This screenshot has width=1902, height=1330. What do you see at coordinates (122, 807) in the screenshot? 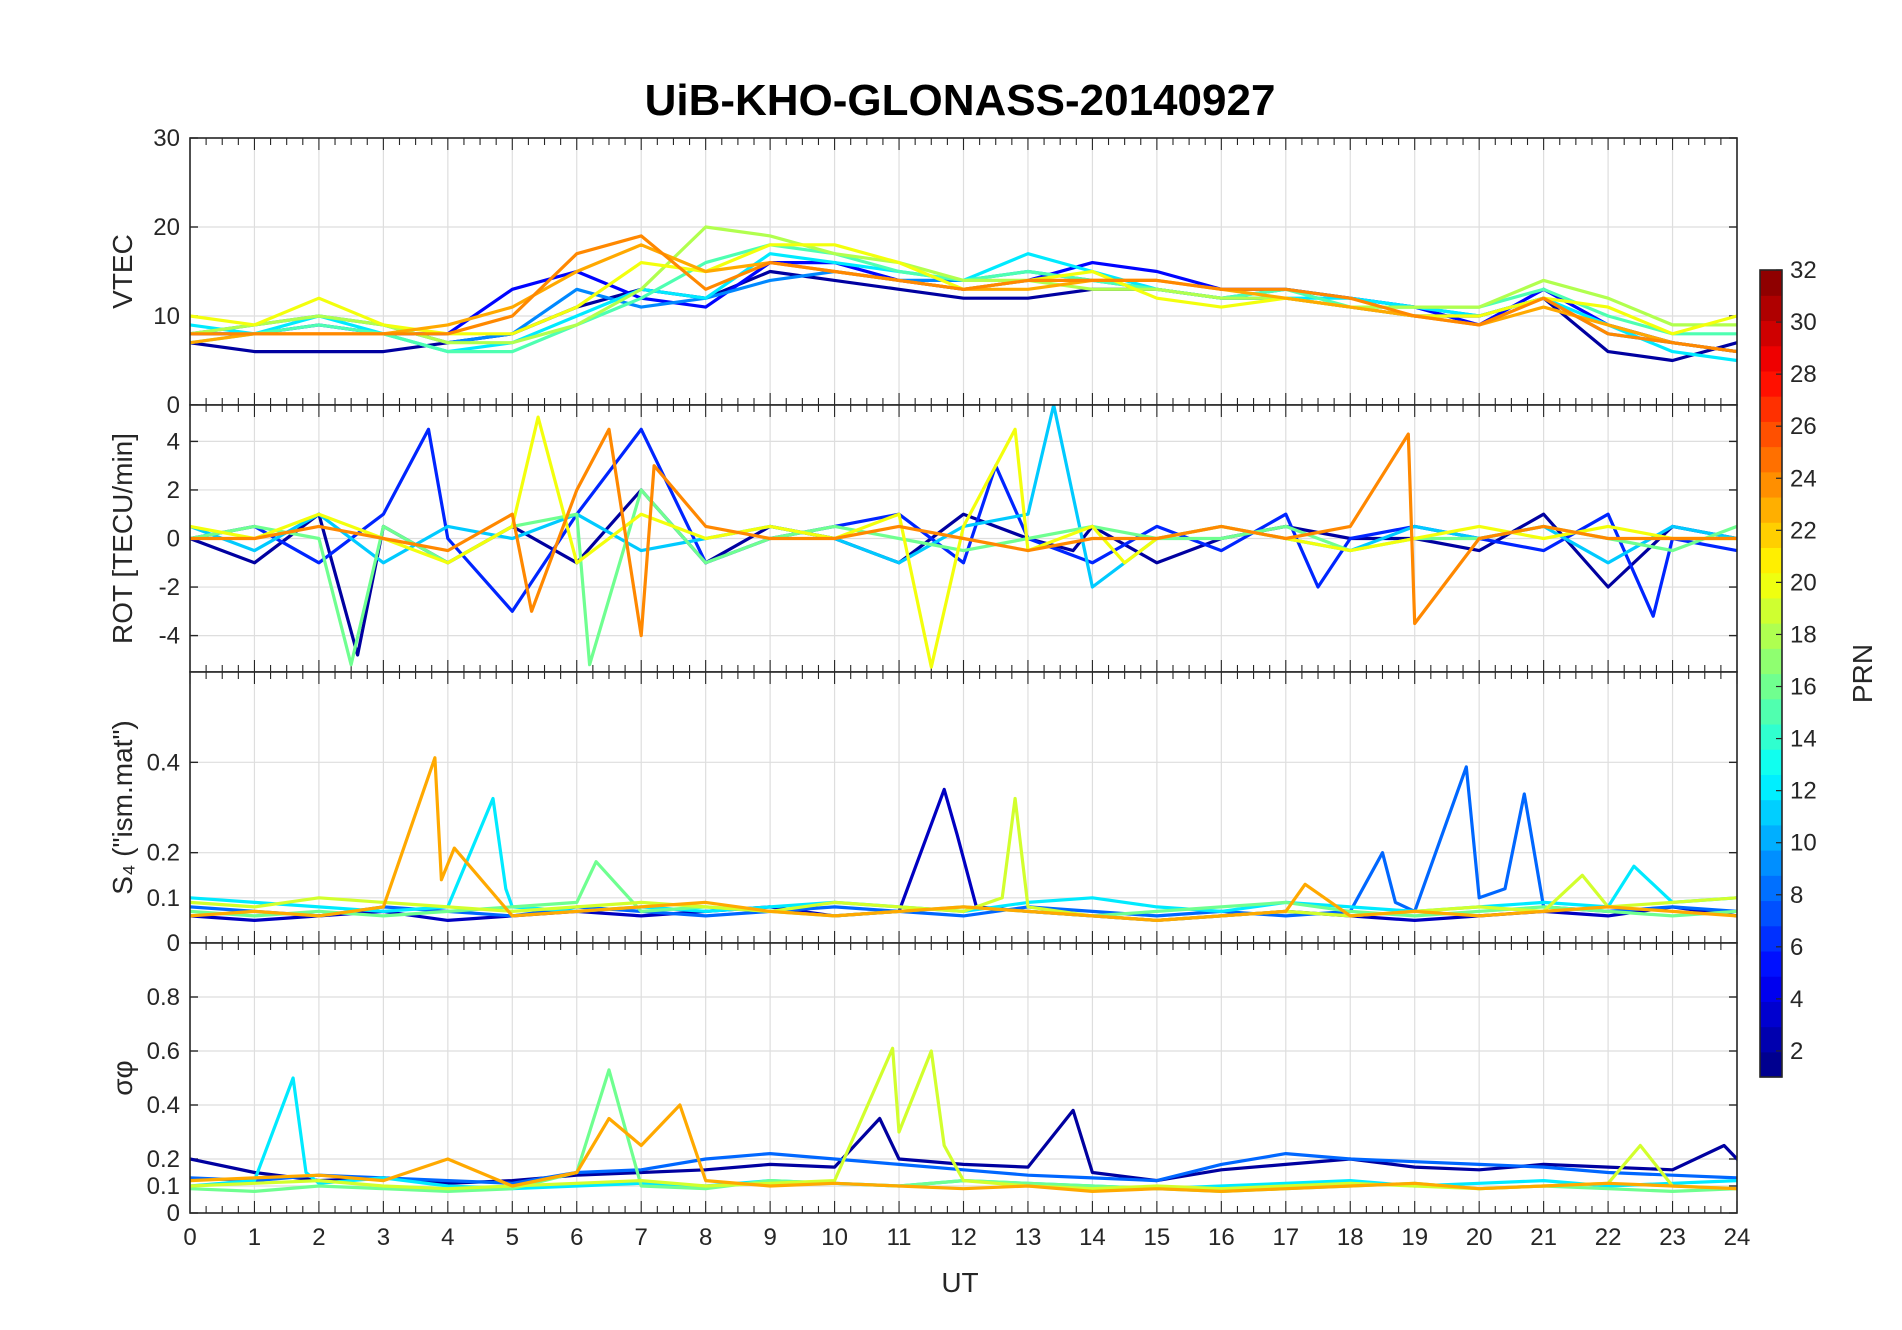
I see `s4-ylabel: S₄ ("ism.mat")` at bounding box center [122, 807].